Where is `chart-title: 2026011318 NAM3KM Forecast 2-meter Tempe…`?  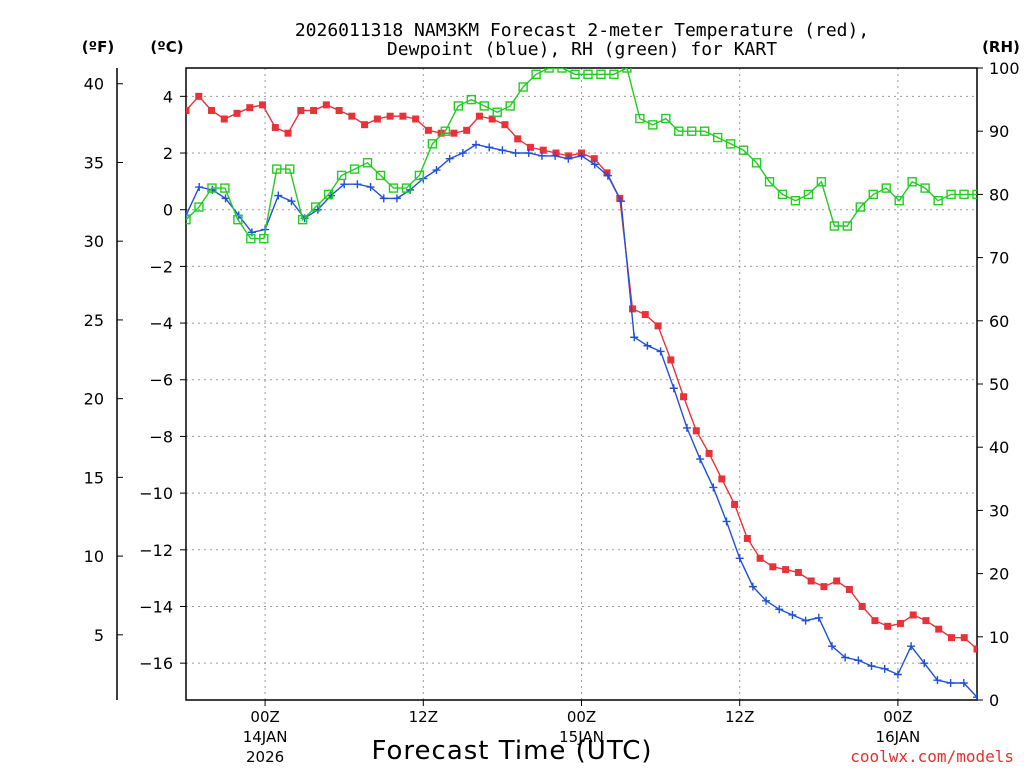
chart-title: 2026011318 NAM3KM Forecast 2-meter Tempe… is located at coordinates (582, 30).